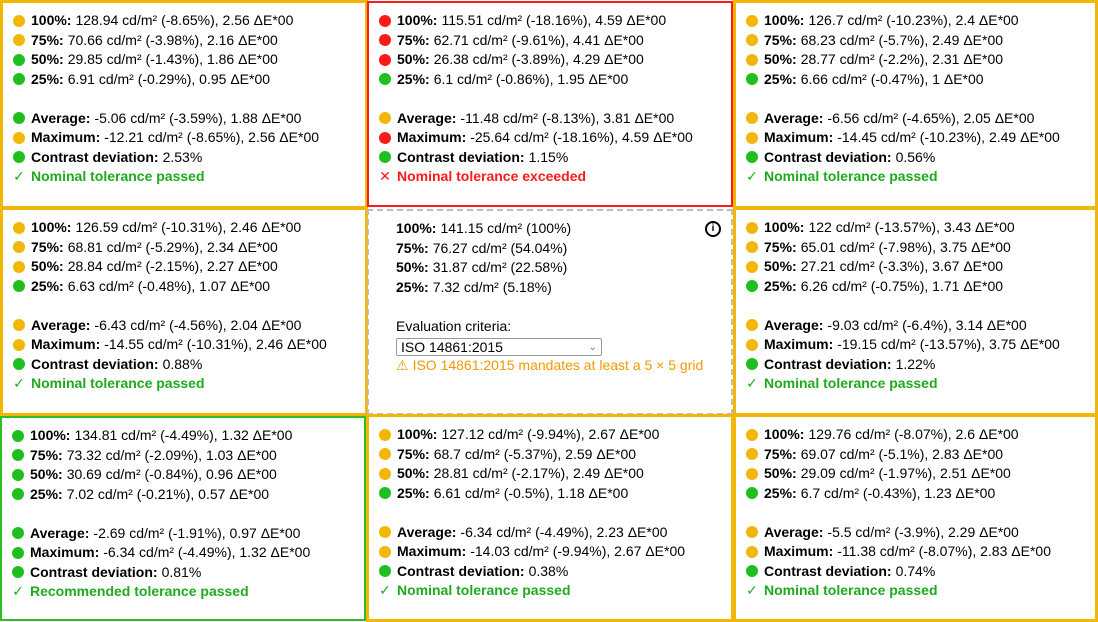 This screenshot has height=622, width=1098. I want to click on contrast-row: Contrast deviation: 2.53%, so click(189, 158).